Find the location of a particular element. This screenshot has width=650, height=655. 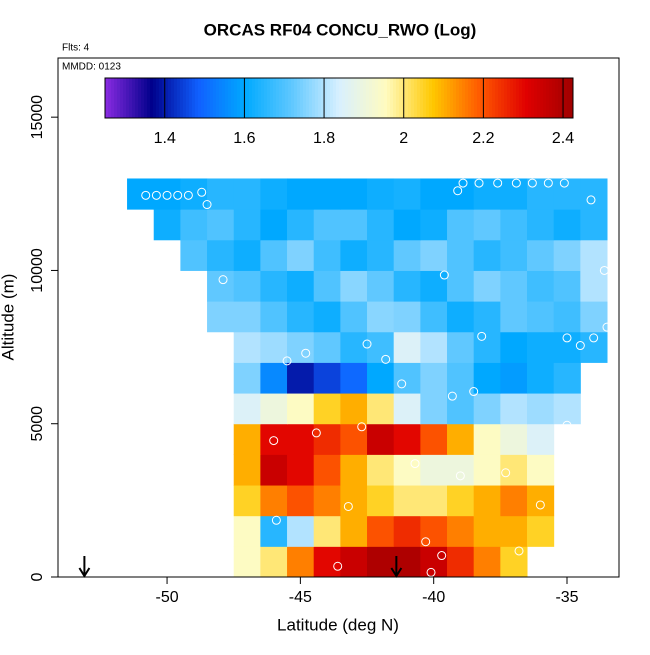

colorbar-frame is located at coordinates (339, 98).